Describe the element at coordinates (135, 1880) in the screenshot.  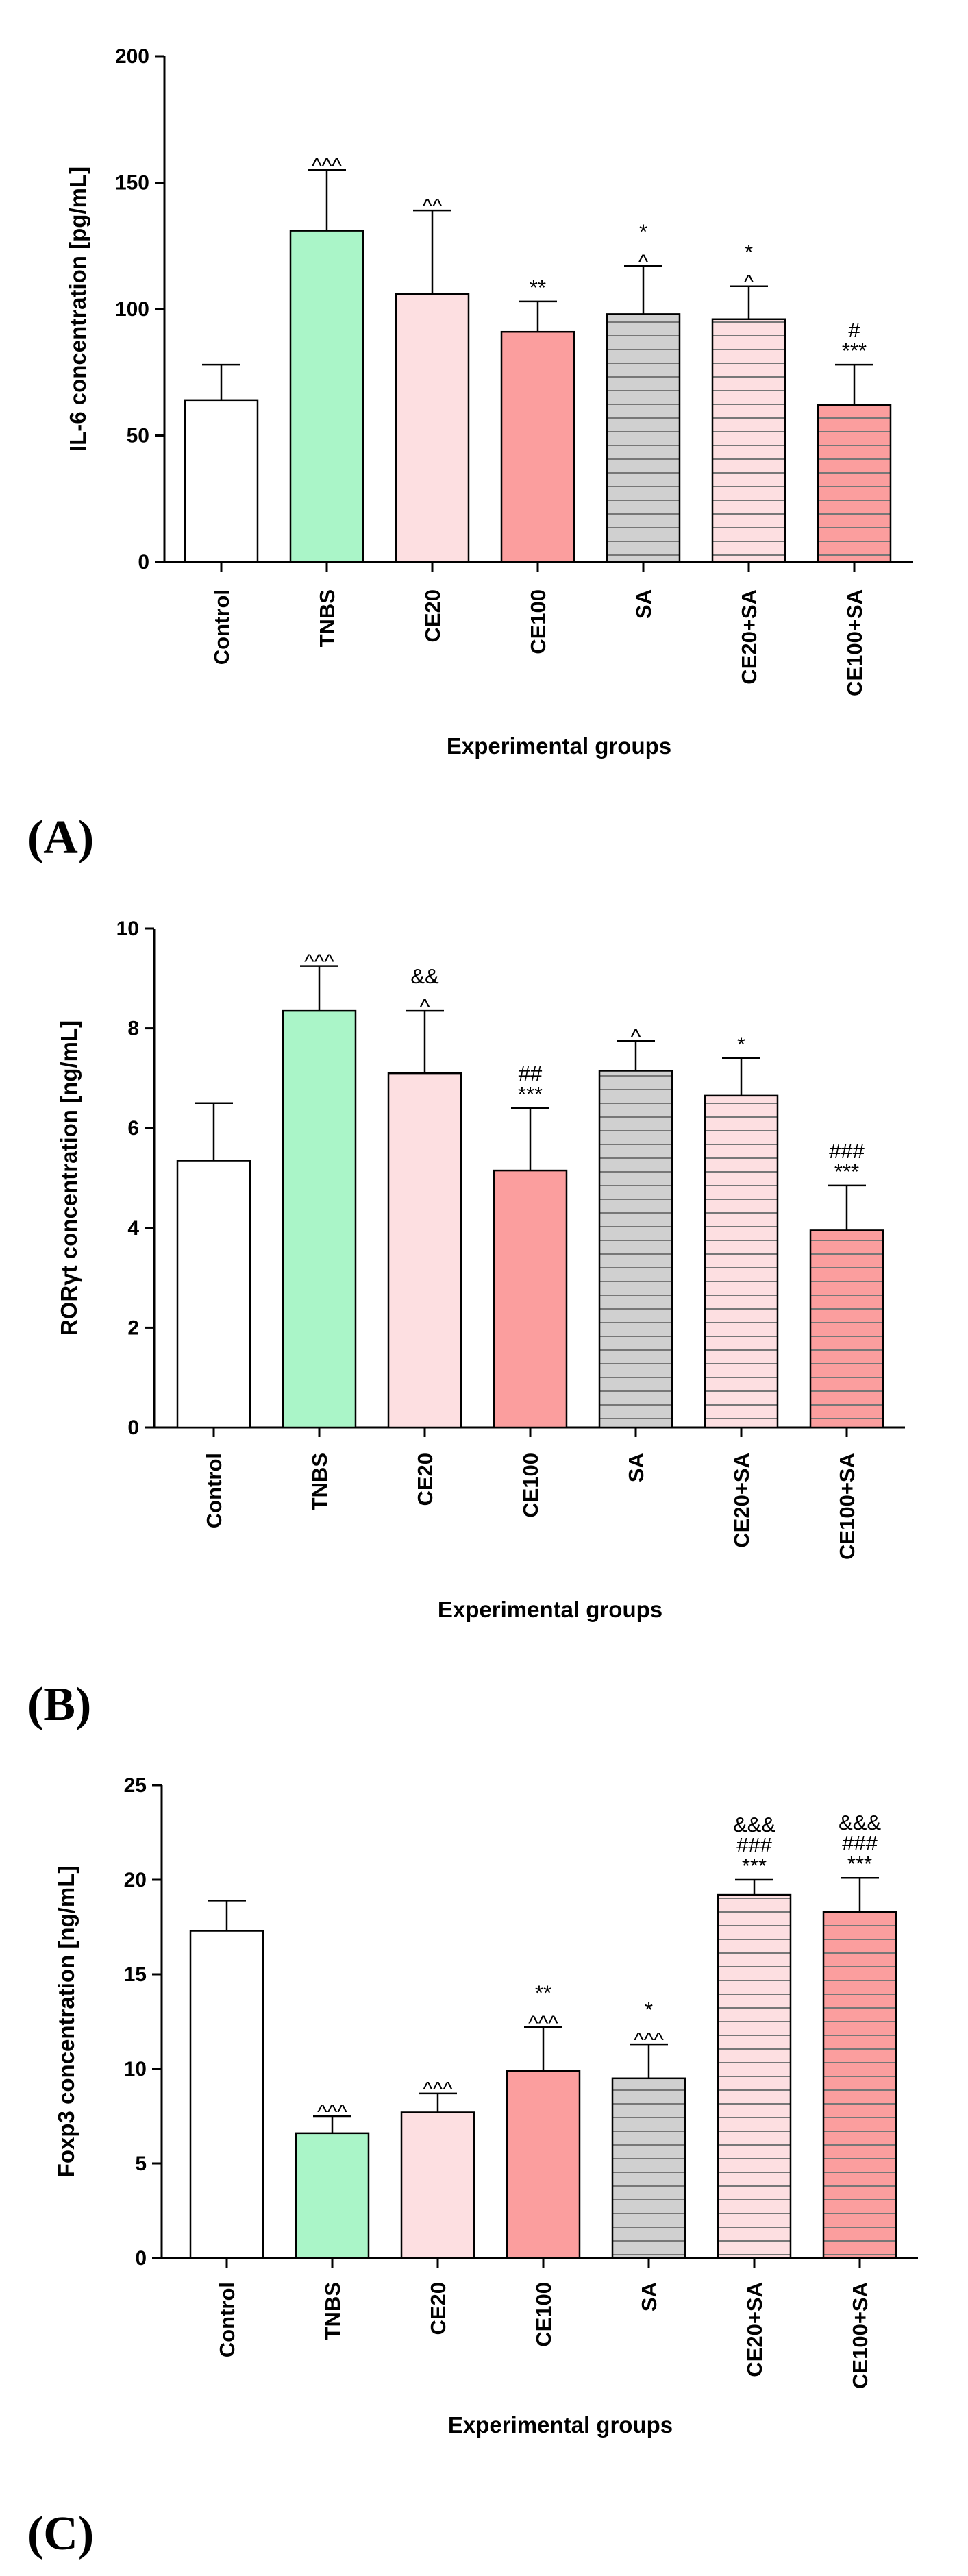
I see `y-tick-label: 20` at that location.